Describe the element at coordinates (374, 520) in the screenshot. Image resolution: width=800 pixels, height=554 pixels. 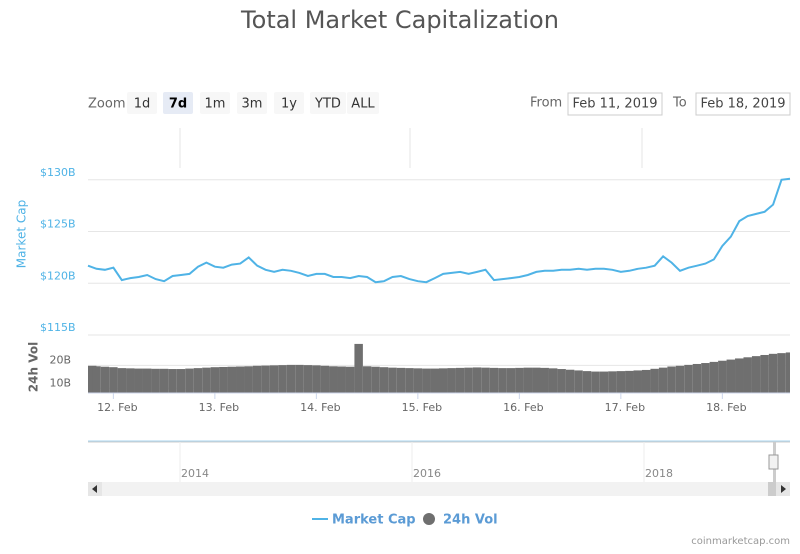
I see `legend-label: Market Cap` at that location.